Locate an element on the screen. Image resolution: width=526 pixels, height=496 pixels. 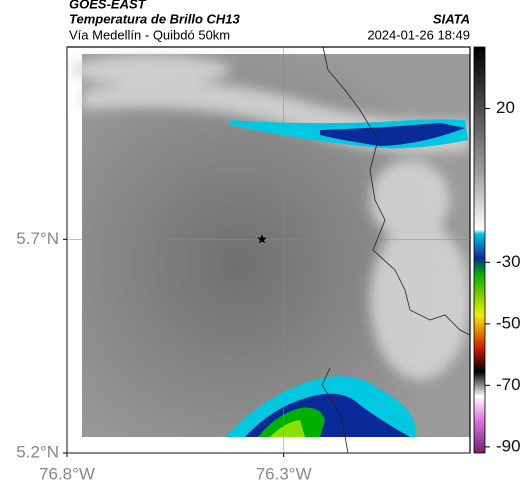
y-tick-label: 5.7°N is located at coordinates (37, 238).